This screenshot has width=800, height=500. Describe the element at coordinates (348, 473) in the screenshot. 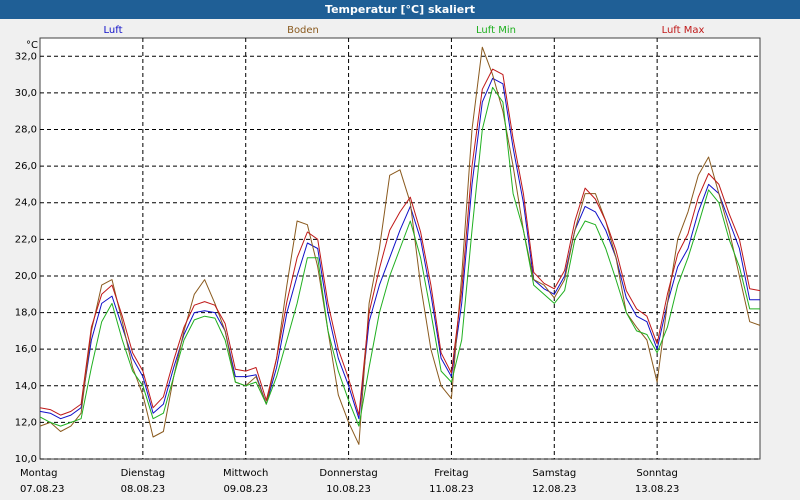

I see `x-tick-weekday: Donnerstag` at that location.